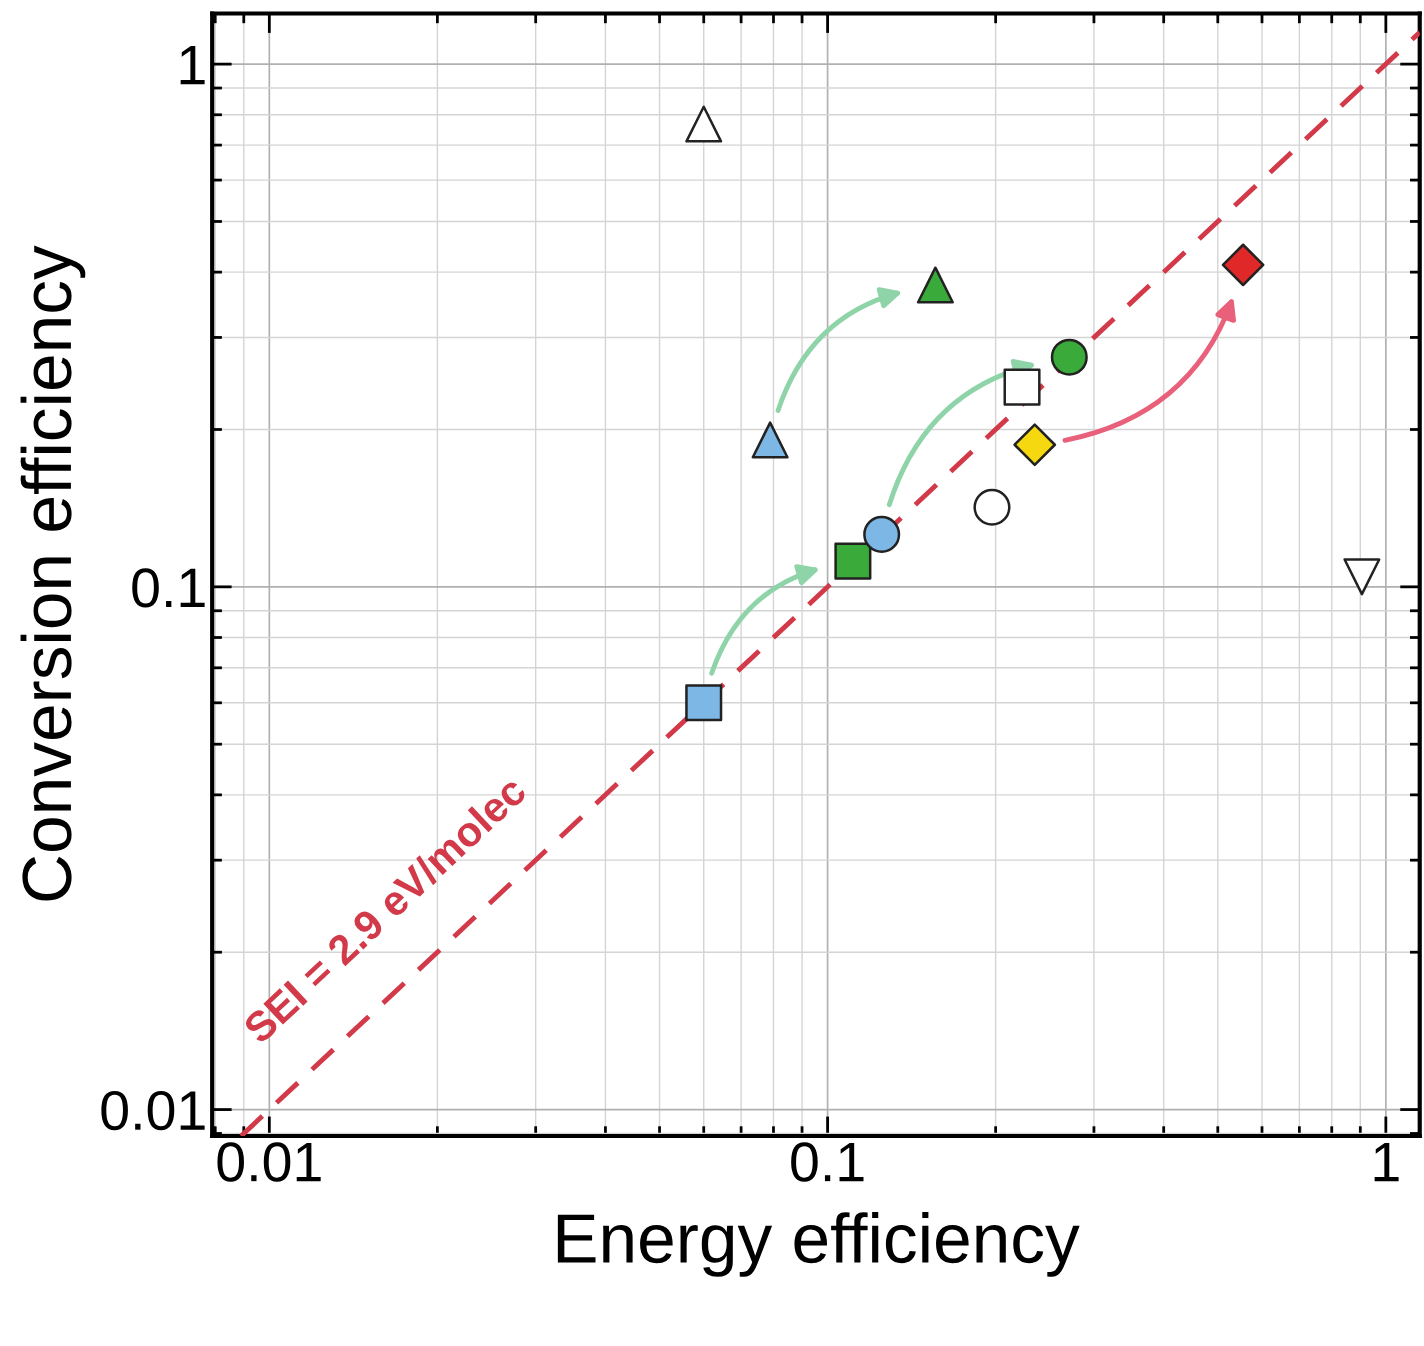  What do you see at coordinates (153, 1110) in the screenshot?
I see `y-tick-label: 0.01` at bounding box center [153, 1110].